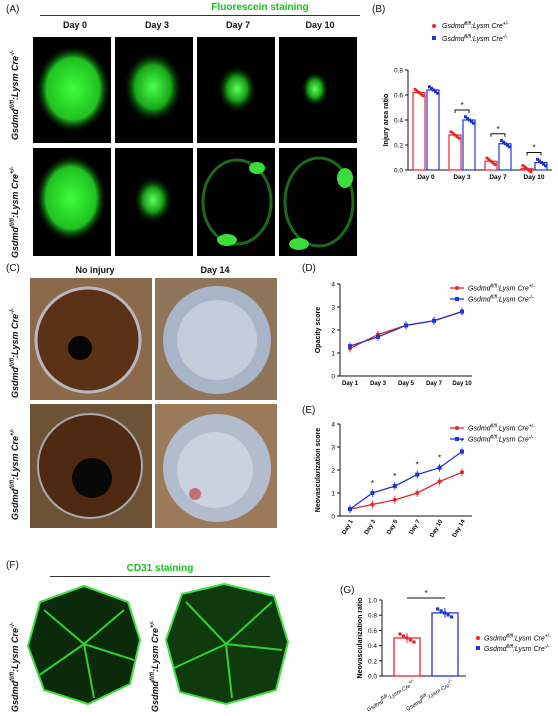  I want to click on fluorescein-image-day0-ko, so click(72, 90).